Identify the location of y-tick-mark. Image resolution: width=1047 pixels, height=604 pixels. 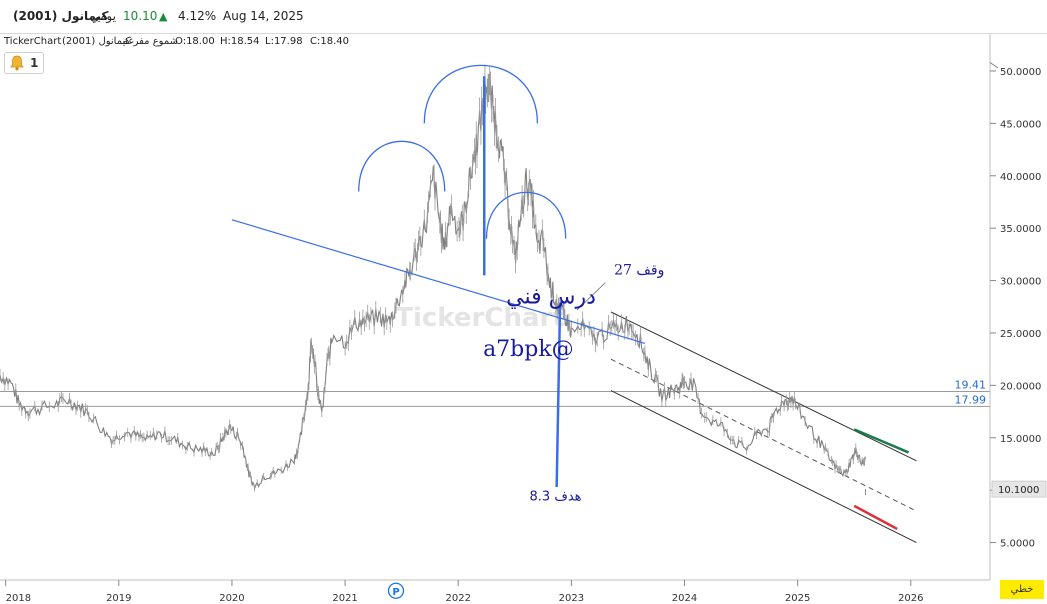
(994, 65).